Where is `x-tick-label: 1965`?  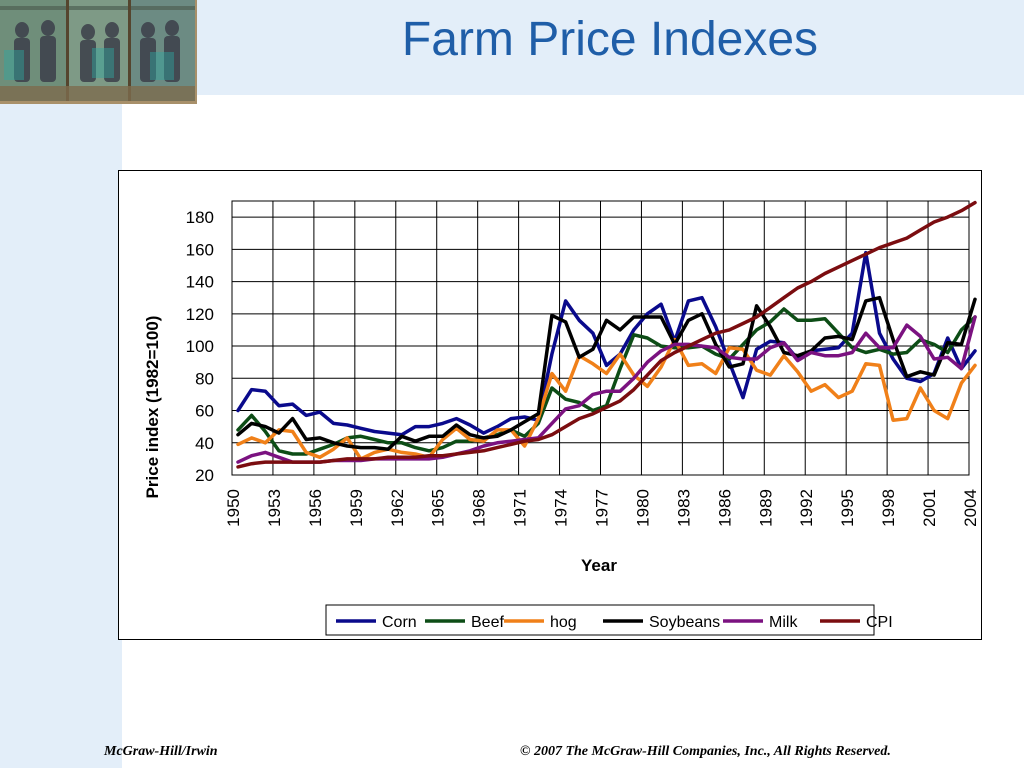 x-tick-label: 1965 is located at coordinates (438, 508).